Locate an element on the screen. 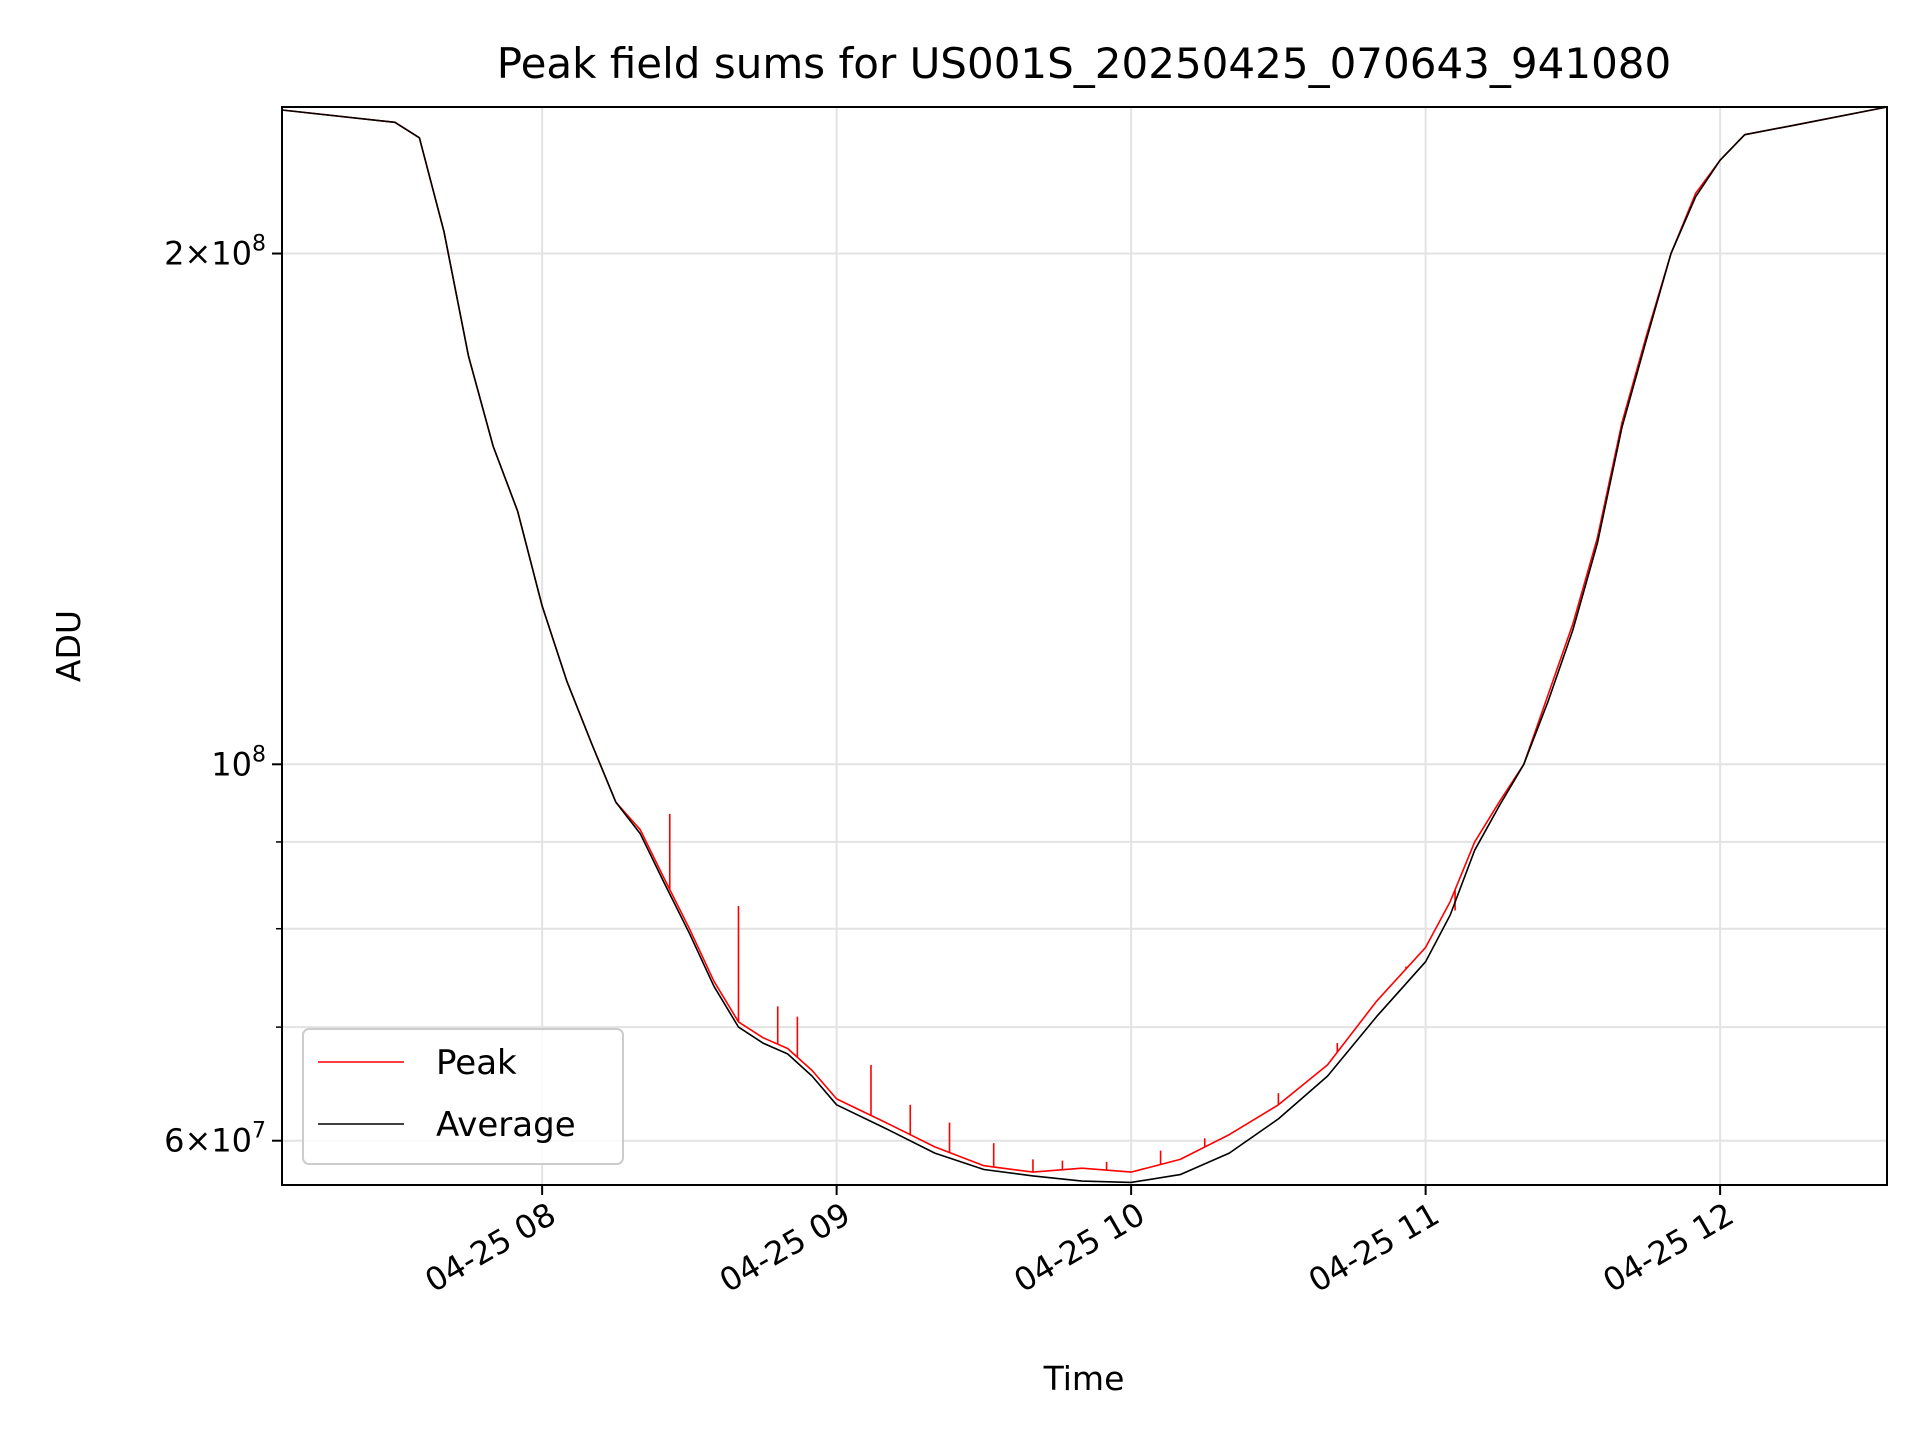 This screenshot has width=1920, height=1440. legend-peak-label: Peak is located at coordinates (476, 1063).